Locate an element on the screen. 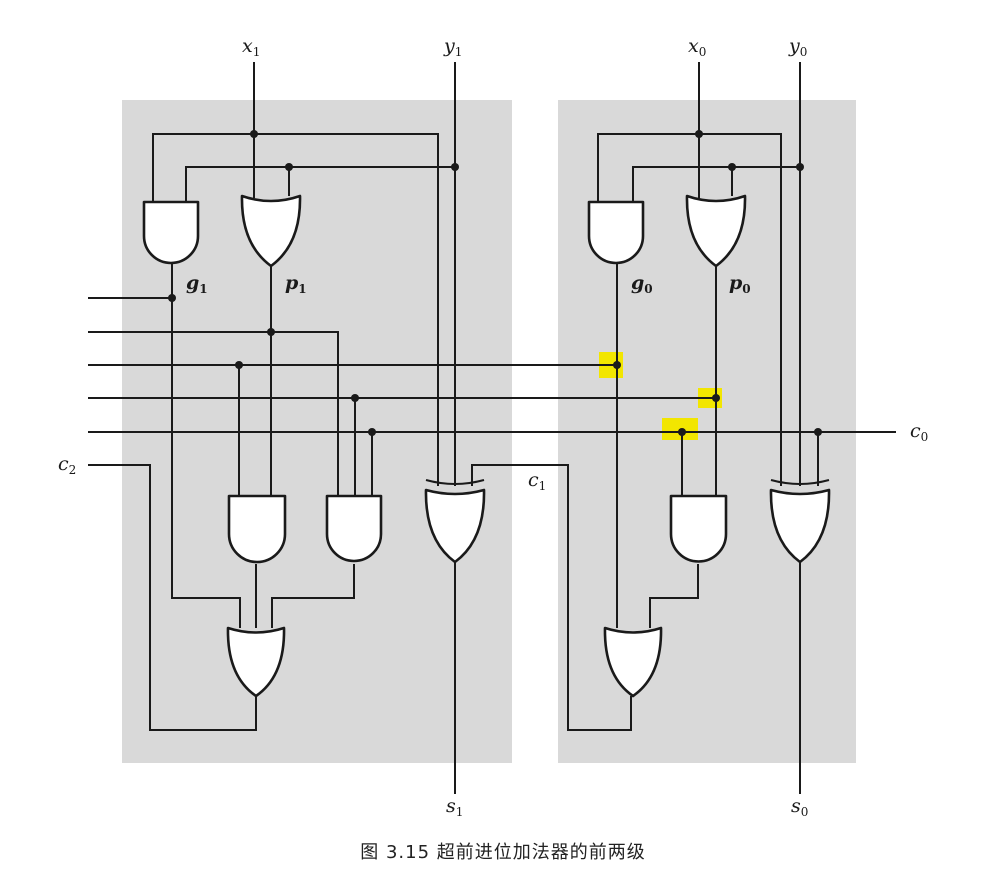 Image resolution: width=1006 pixels, height=880 pixels. or-gate-p1 is located at coordinates (271, 231).